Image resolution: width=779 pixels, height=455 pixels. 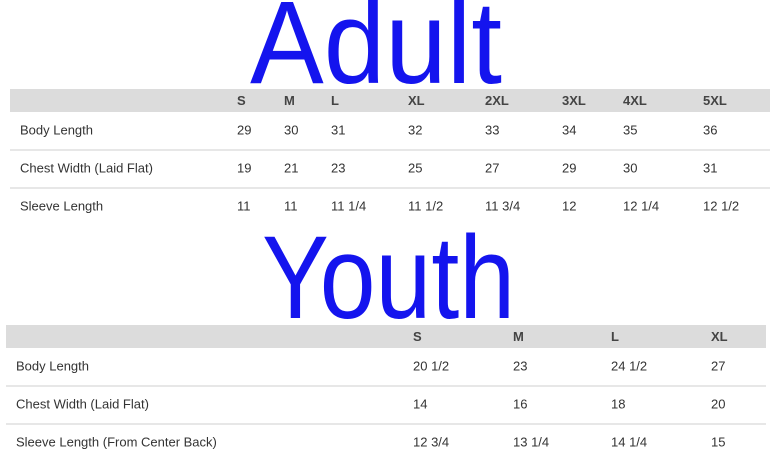 I want to click on row-label: Sleeve Length, so click(x=61, y=205).